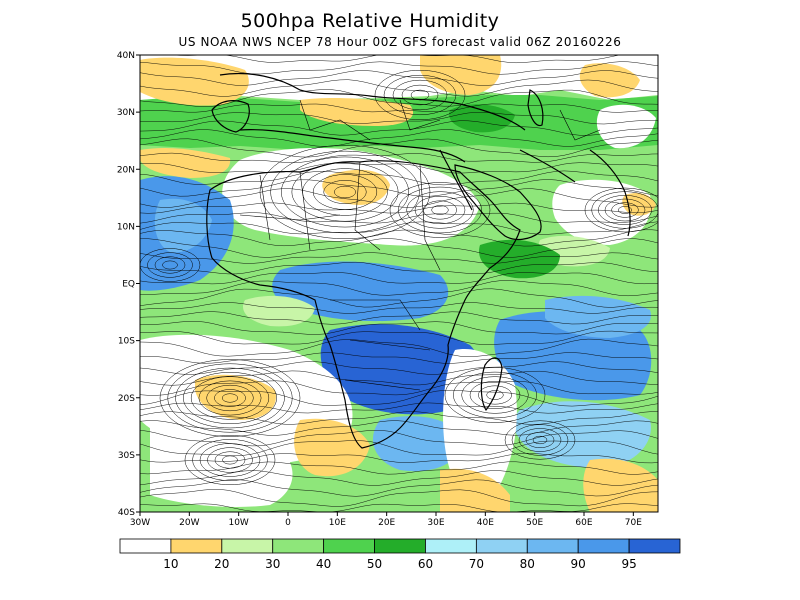 This screenshot has height=600, width=800. What do you see at coordinates (189, 523) in the screenshot?
I see `longitude-label: 20W` at bounding box center [189, 523].